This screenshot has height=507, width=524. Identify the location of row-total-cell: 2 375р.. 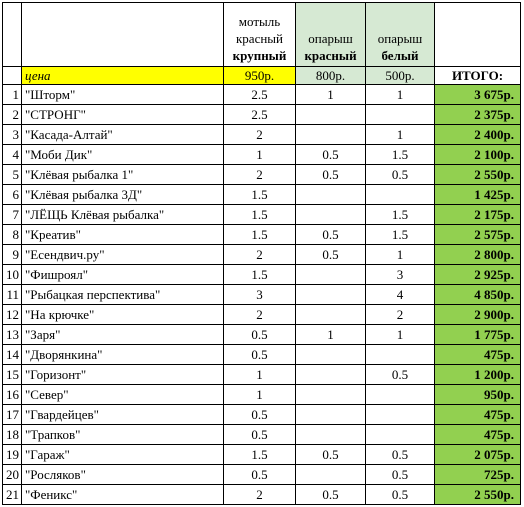
(477, 114).